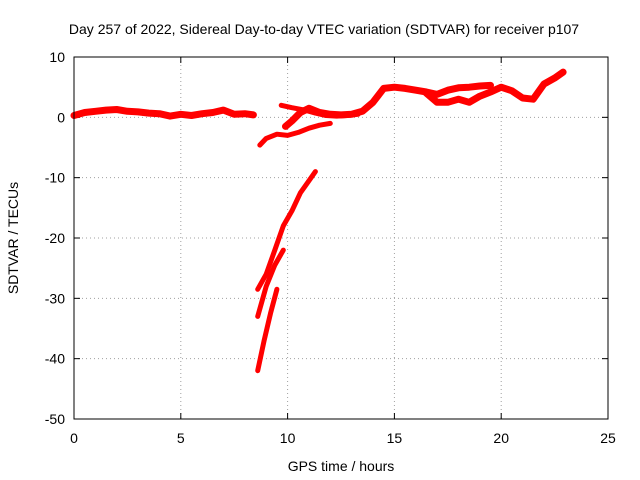 The width and height of the screenshot is (640, 480). What do you see at coordinates (61, 117) in the screenshot?
I see `y-tick-label: 0` at bounding box center [61, 117].